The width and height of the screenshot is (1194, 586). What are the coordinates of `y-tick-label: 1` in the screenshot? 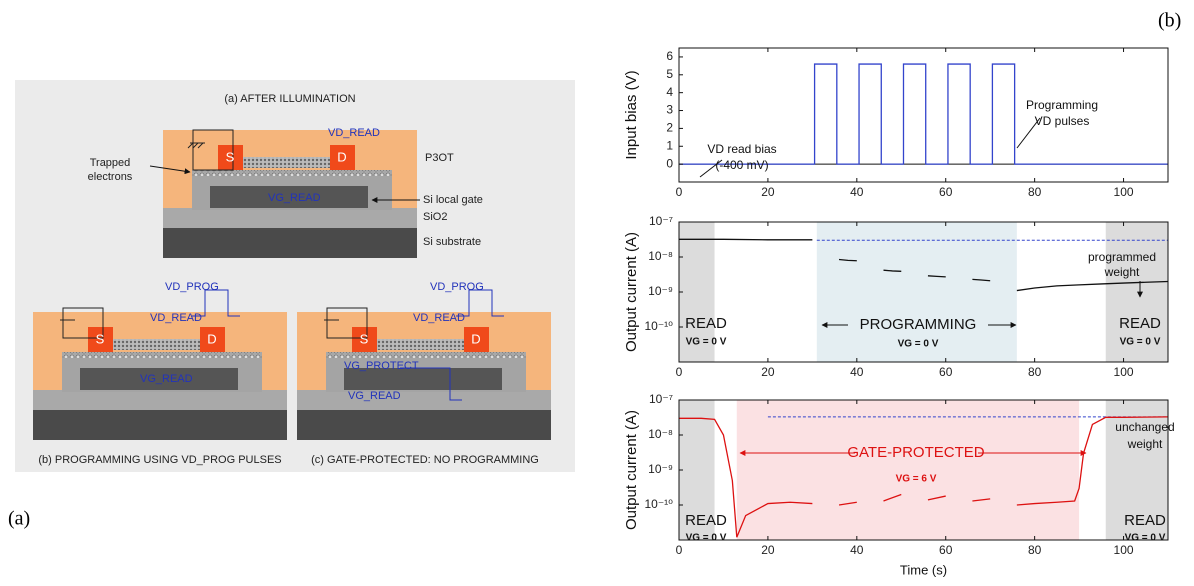 It's located at (669, 145).